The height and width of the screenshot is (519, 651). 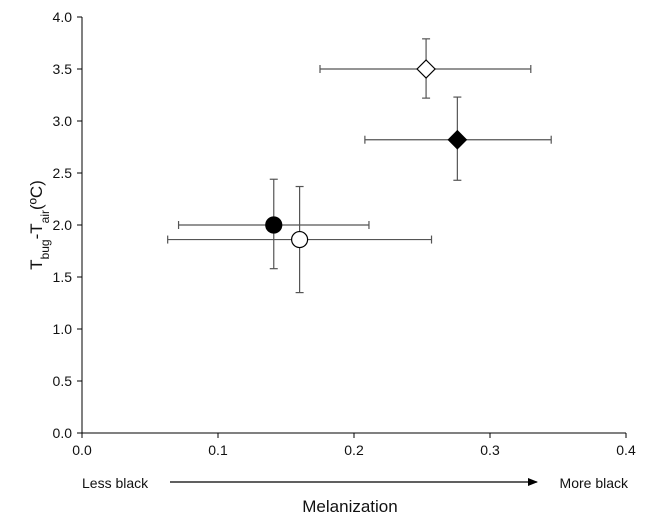 What do you see at coordinates (45, 216) in the screenshot?
I see `y-axis-title-sub-air: air` at bounding box center [45, 216].